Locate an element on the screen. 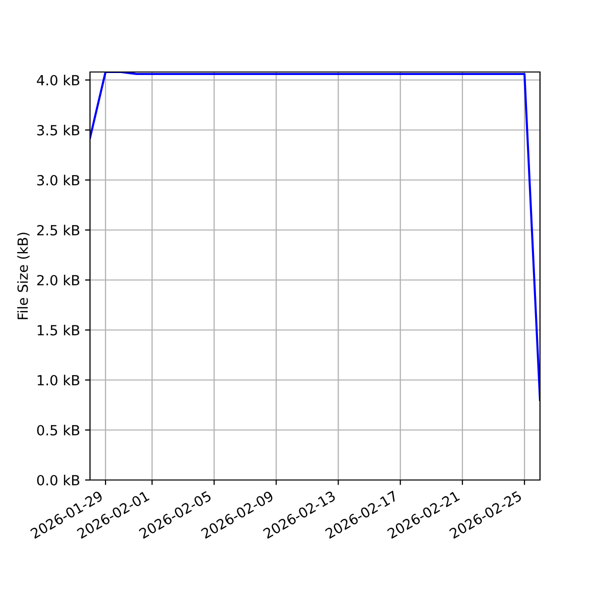 The image size is (600, 600). y-tick-label: 0.0 kB is located at coordinates (58, 480).